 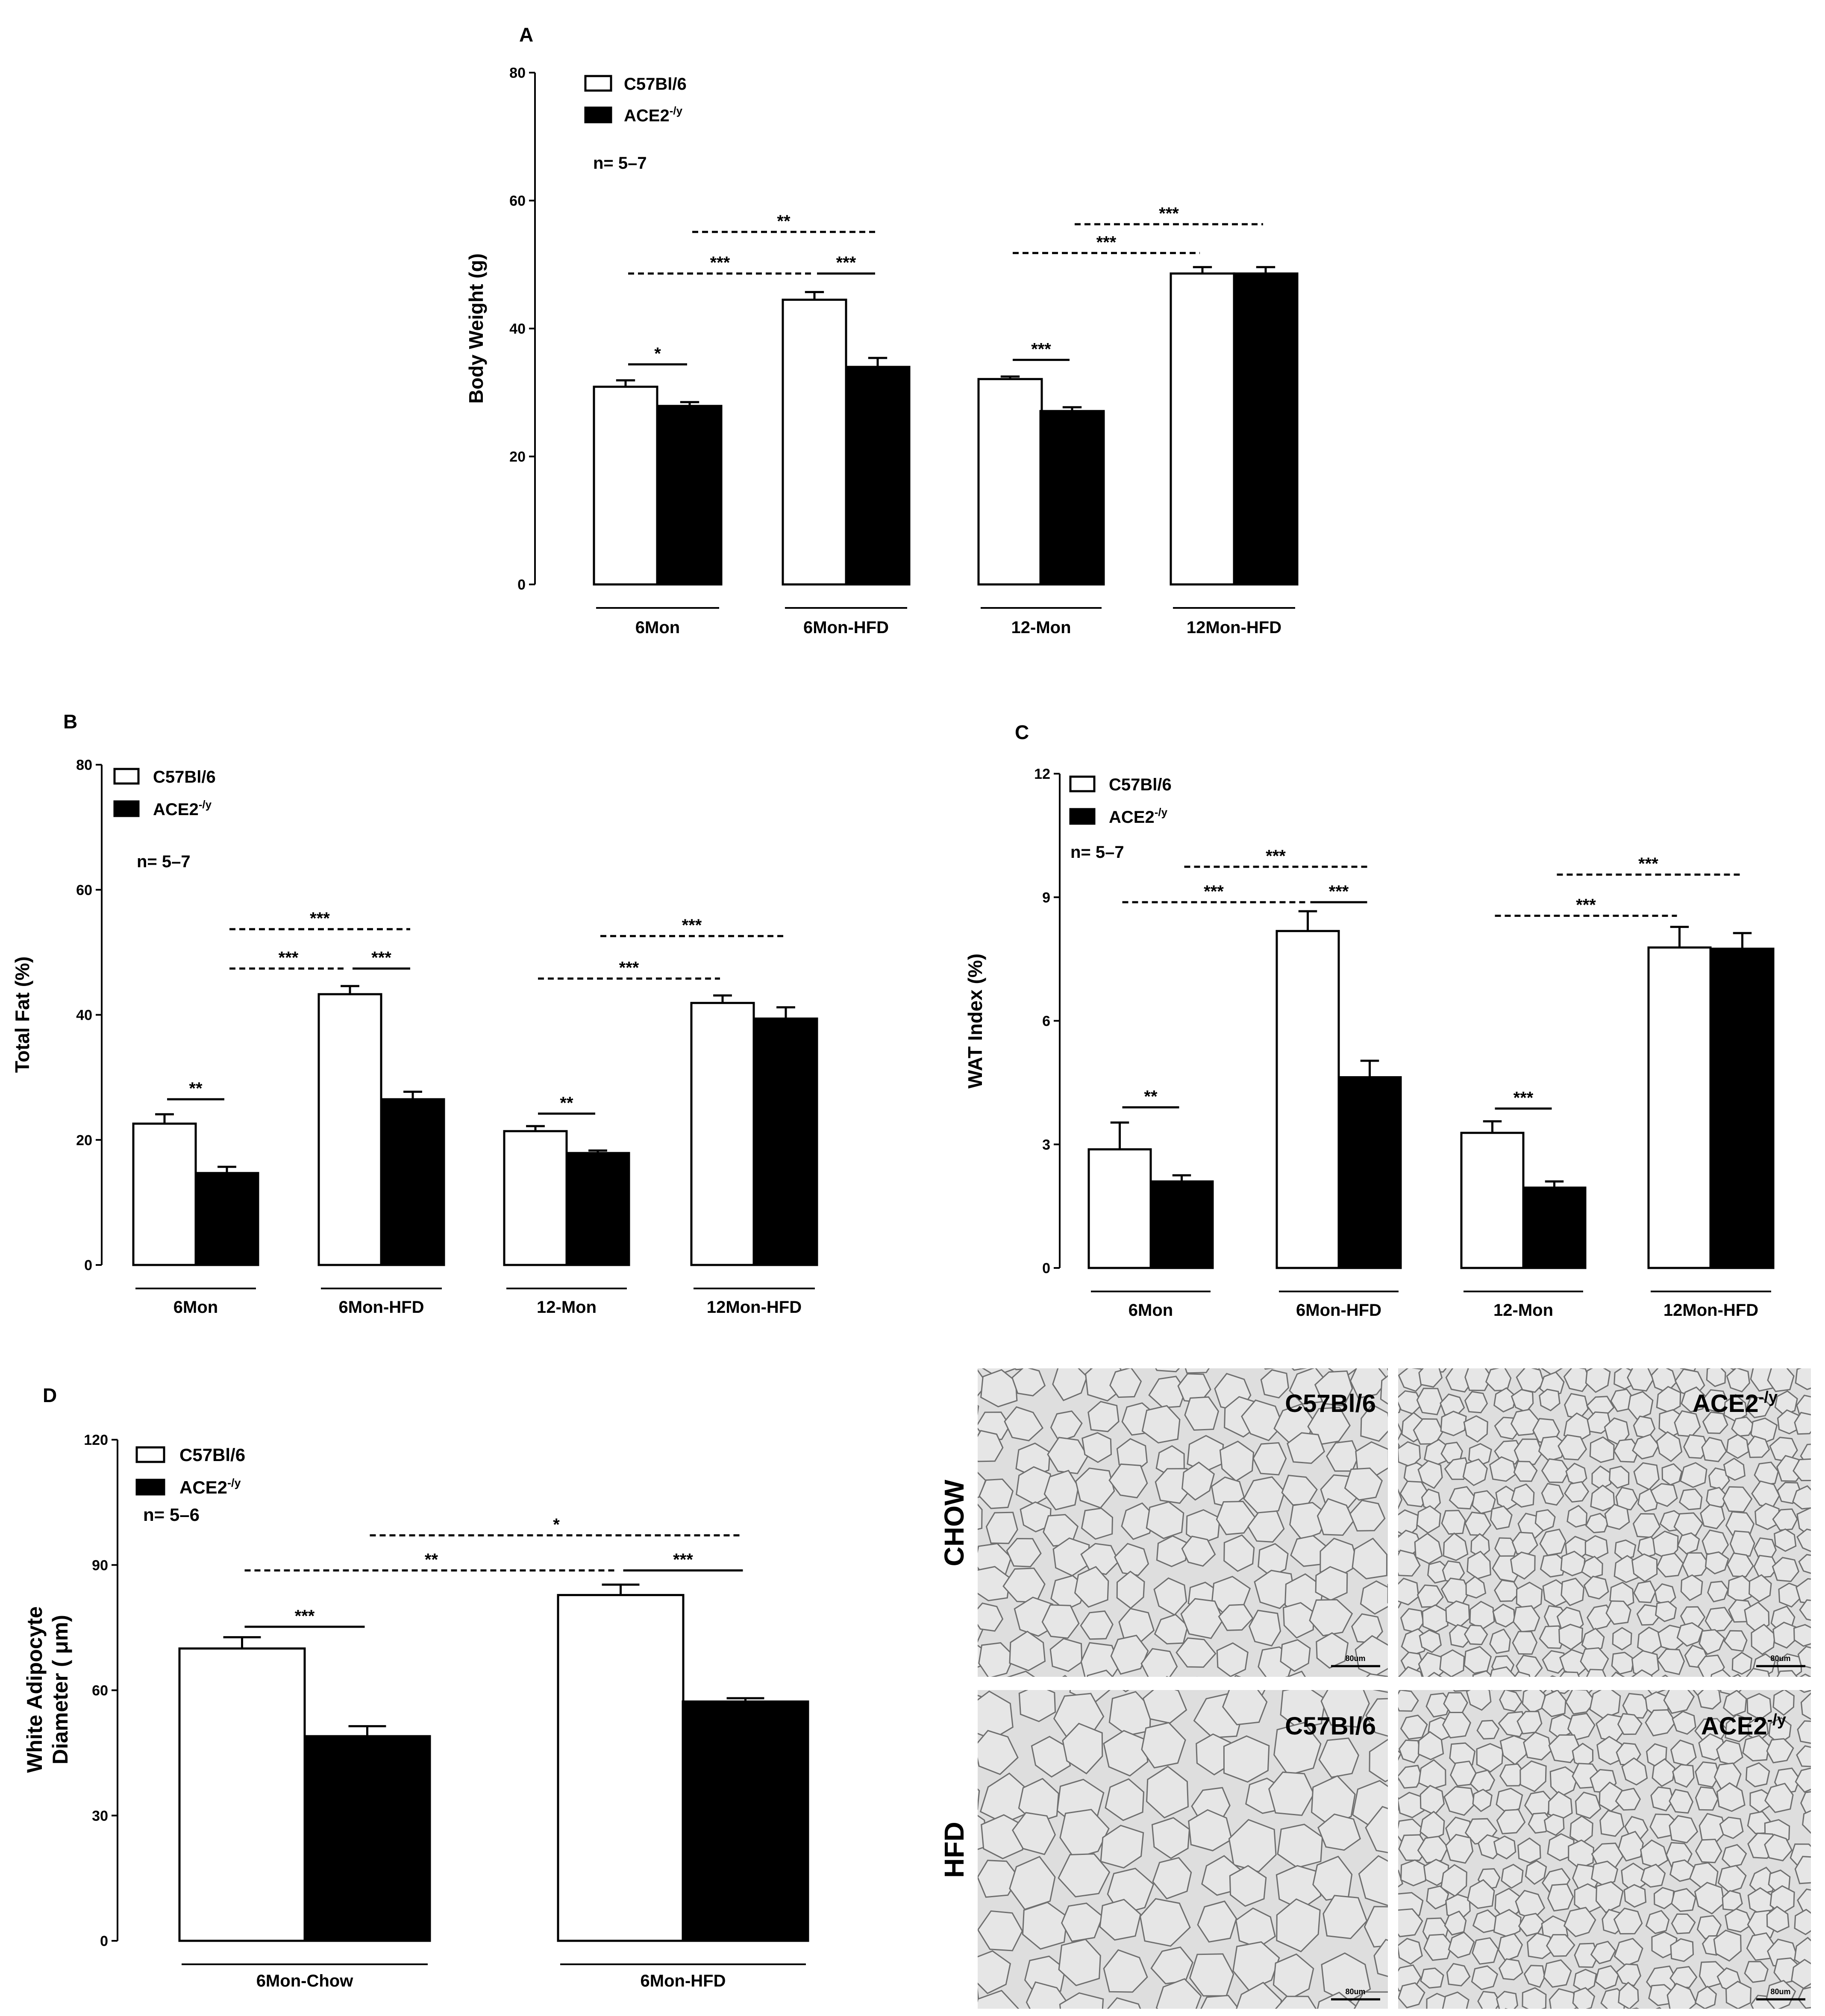 I want to click on significance-label: ***, so click(x=1339, y=891).